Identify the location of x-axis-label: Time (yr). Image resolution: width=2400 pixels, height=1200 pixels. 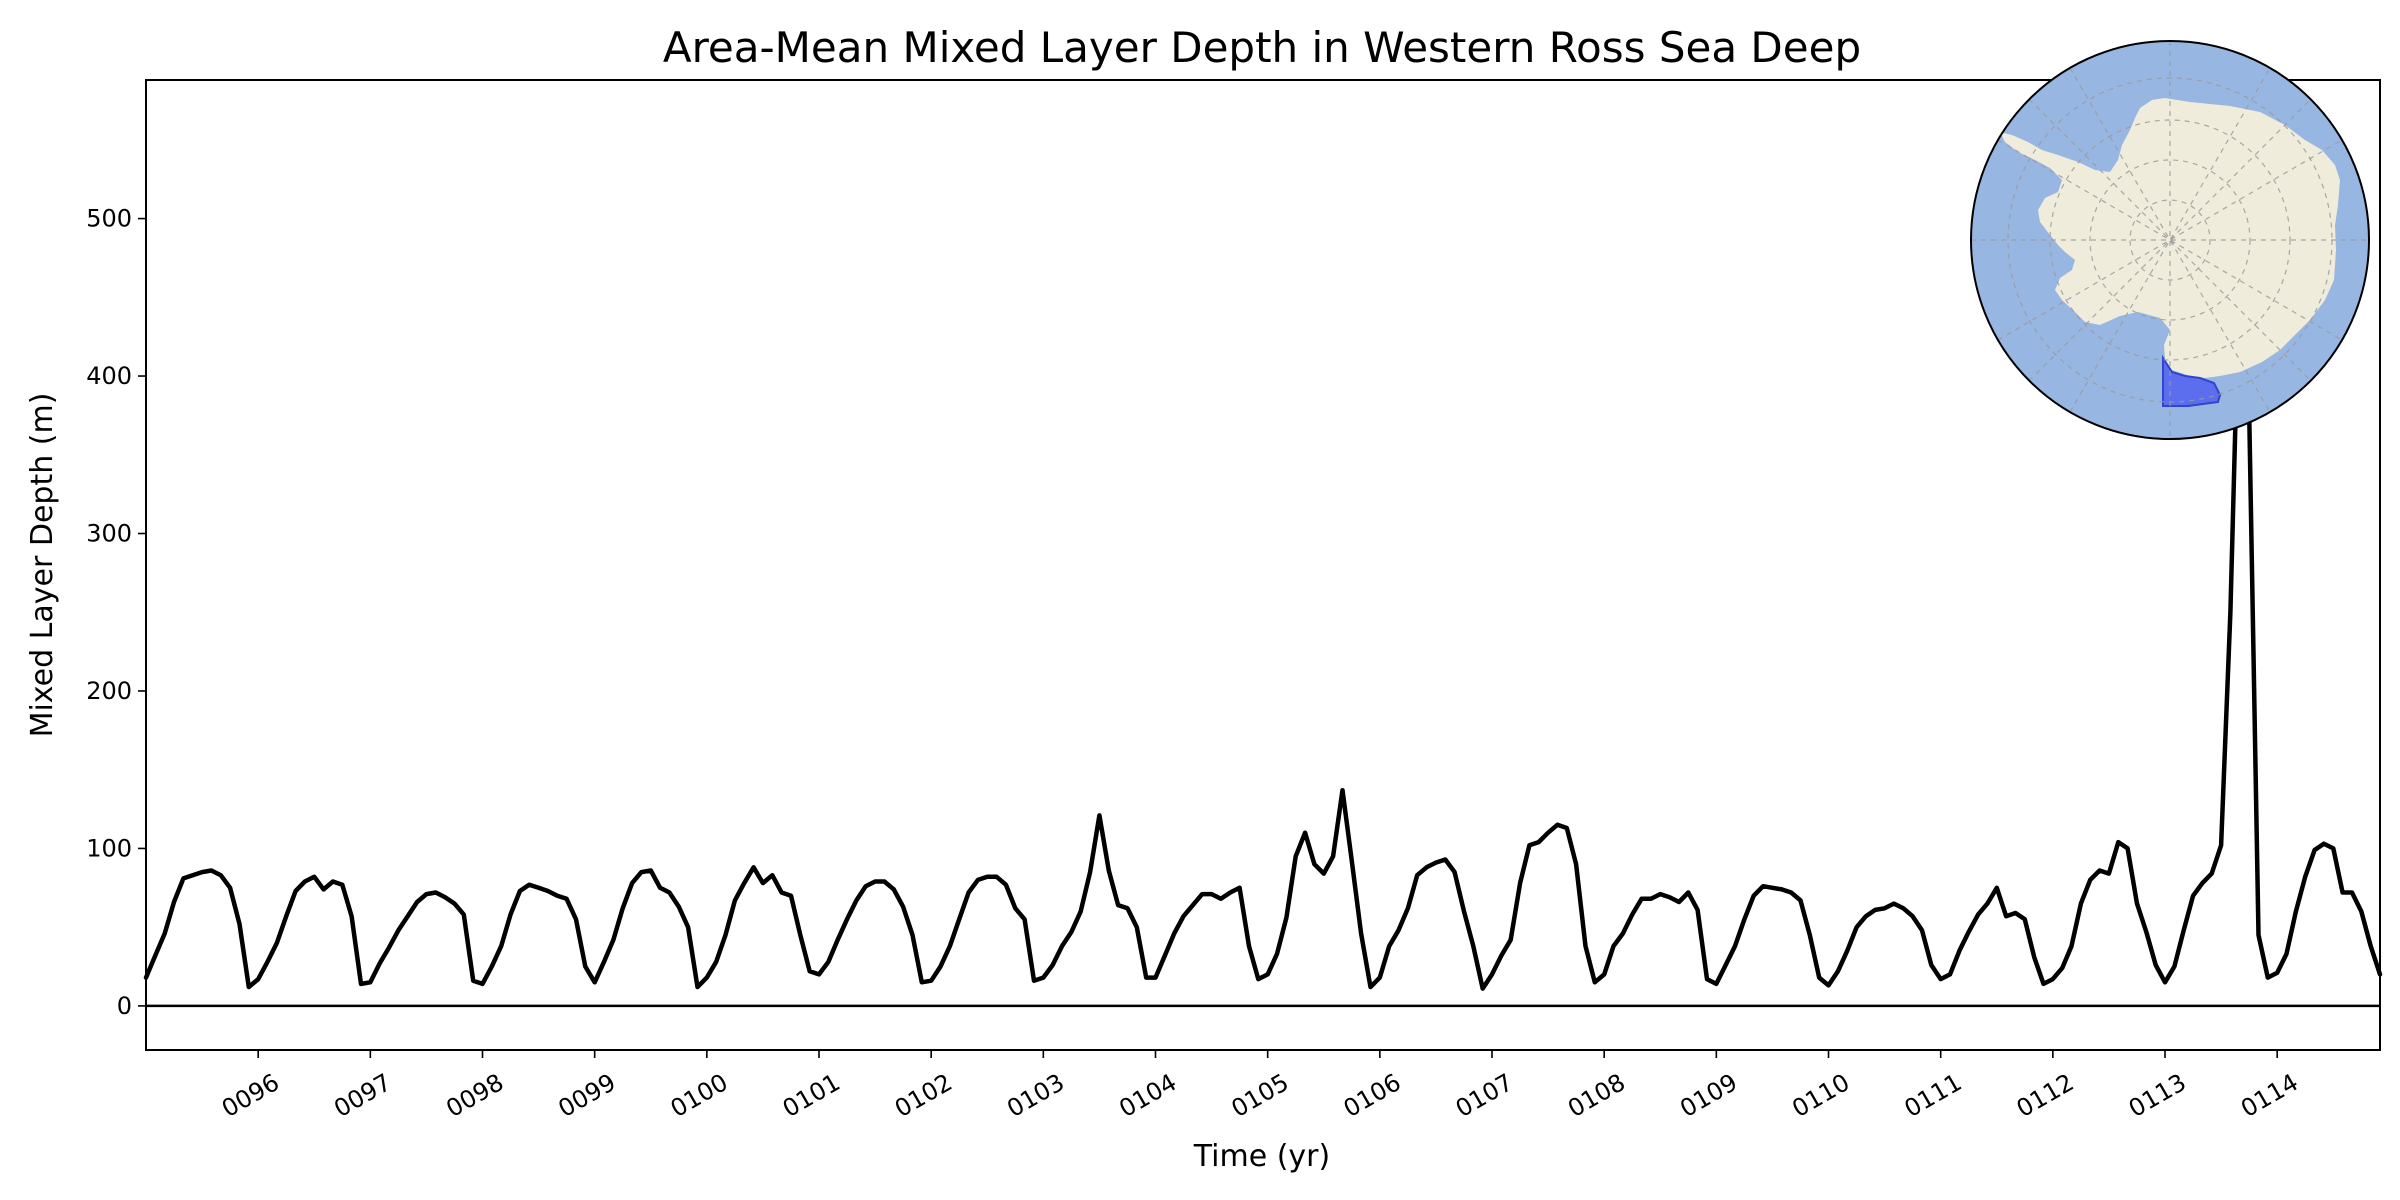
(1261, 1156).